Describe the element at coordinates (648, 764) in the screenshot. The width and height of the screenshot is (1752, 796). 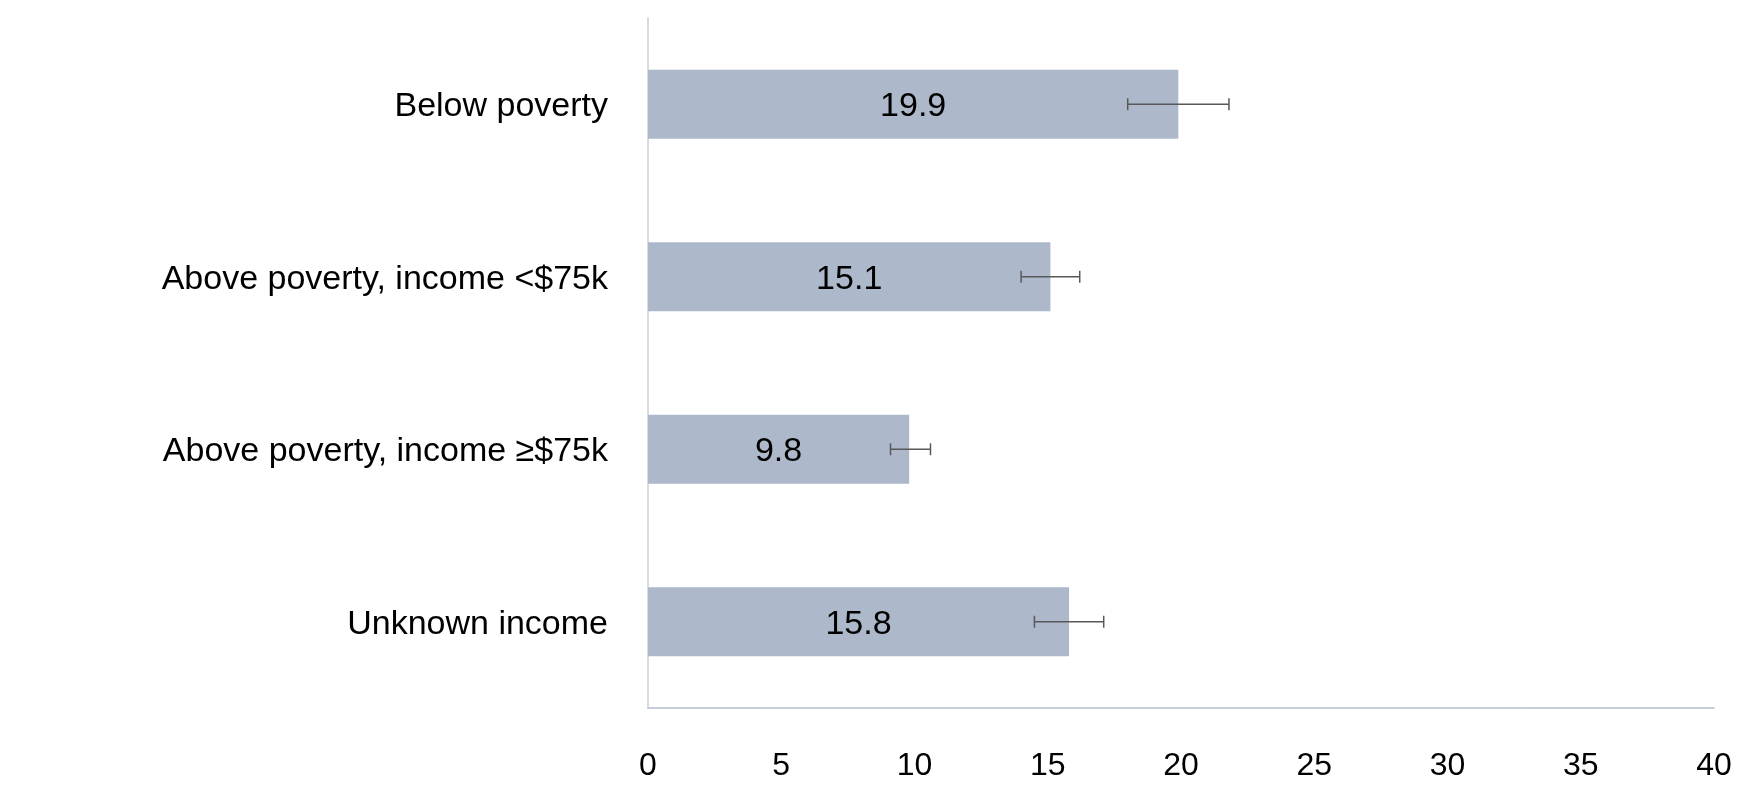
I see `x-tick-label: 0` at that location.